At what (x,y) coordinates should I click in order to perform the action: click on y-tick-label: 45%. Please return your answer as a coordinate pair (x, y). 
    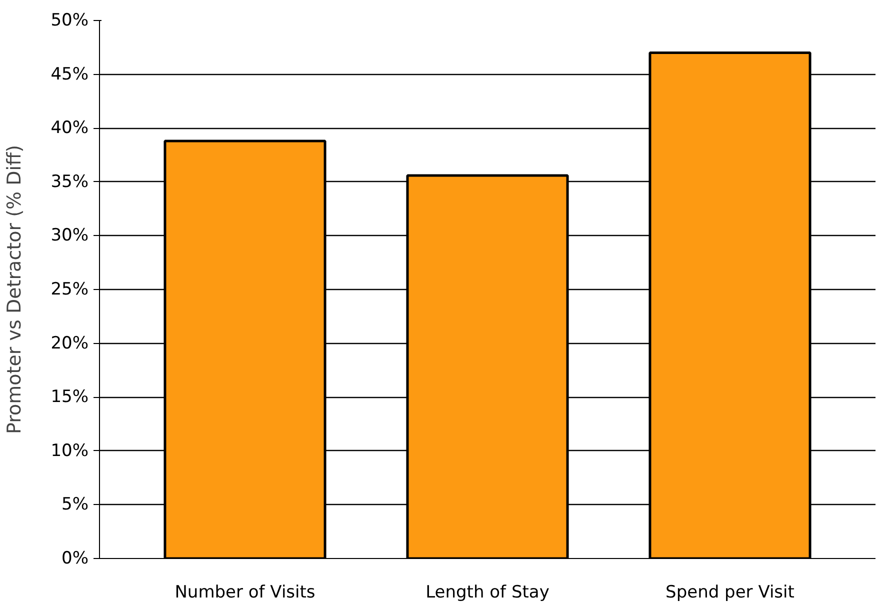
    Looking at the image, I should click on (69, 74).